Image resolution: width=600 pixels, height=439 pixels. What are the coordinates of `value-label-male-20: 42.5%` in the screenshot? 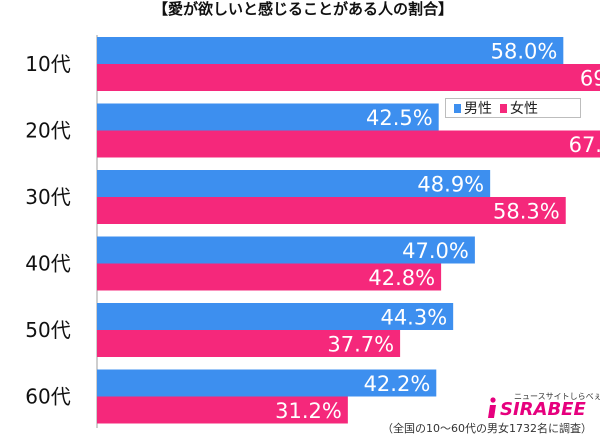 It's located at (399, 118).